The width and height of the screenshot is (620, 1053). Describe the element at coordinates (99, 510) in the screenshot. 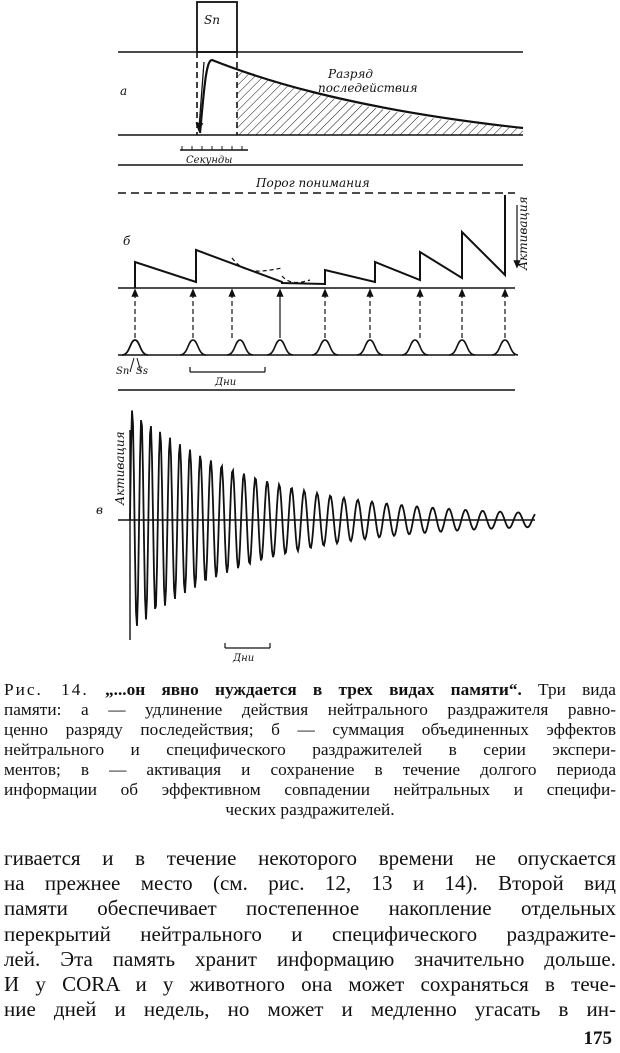

I see `panel-c-letter: в` at that location.